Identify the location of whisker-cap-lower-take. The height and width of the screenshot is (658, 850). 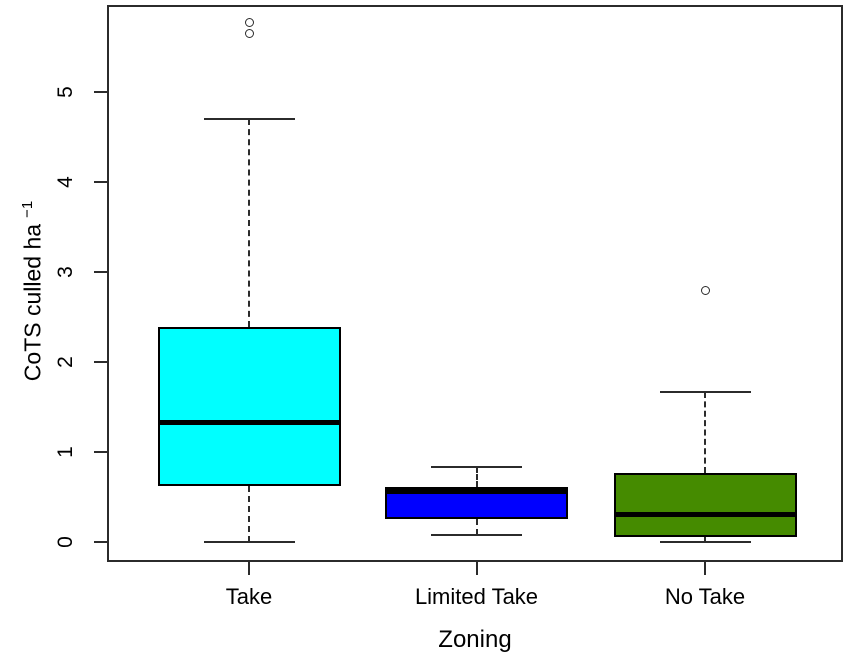
(249, 542).